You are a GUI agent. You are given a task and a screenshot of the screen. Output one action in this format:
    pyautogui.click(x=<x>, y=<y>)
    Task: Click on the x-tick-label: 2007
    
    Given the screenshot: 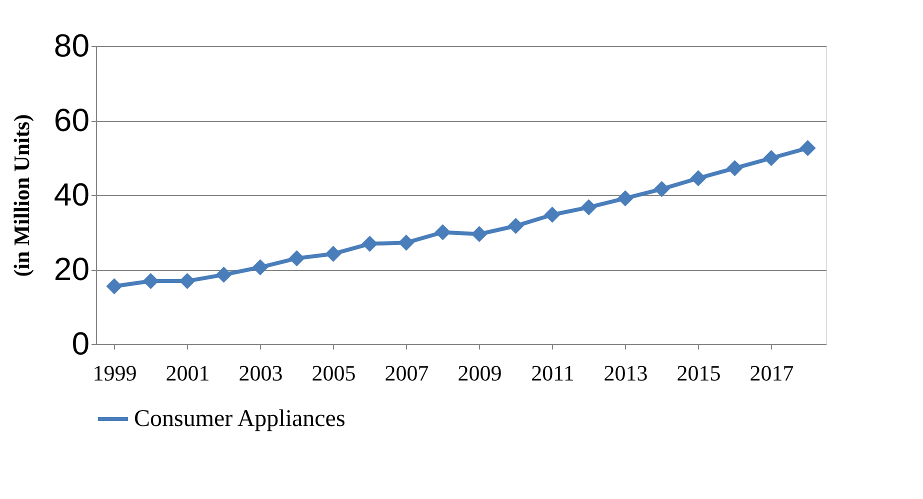 What is the action you would take?
    pyautogui.click(x=406, y=373)
    